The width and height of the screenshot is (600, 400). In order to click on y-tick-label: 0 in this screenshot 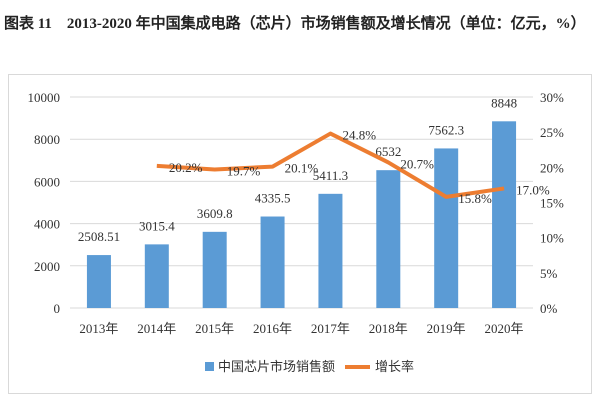, I will do `click(57, 308)`.